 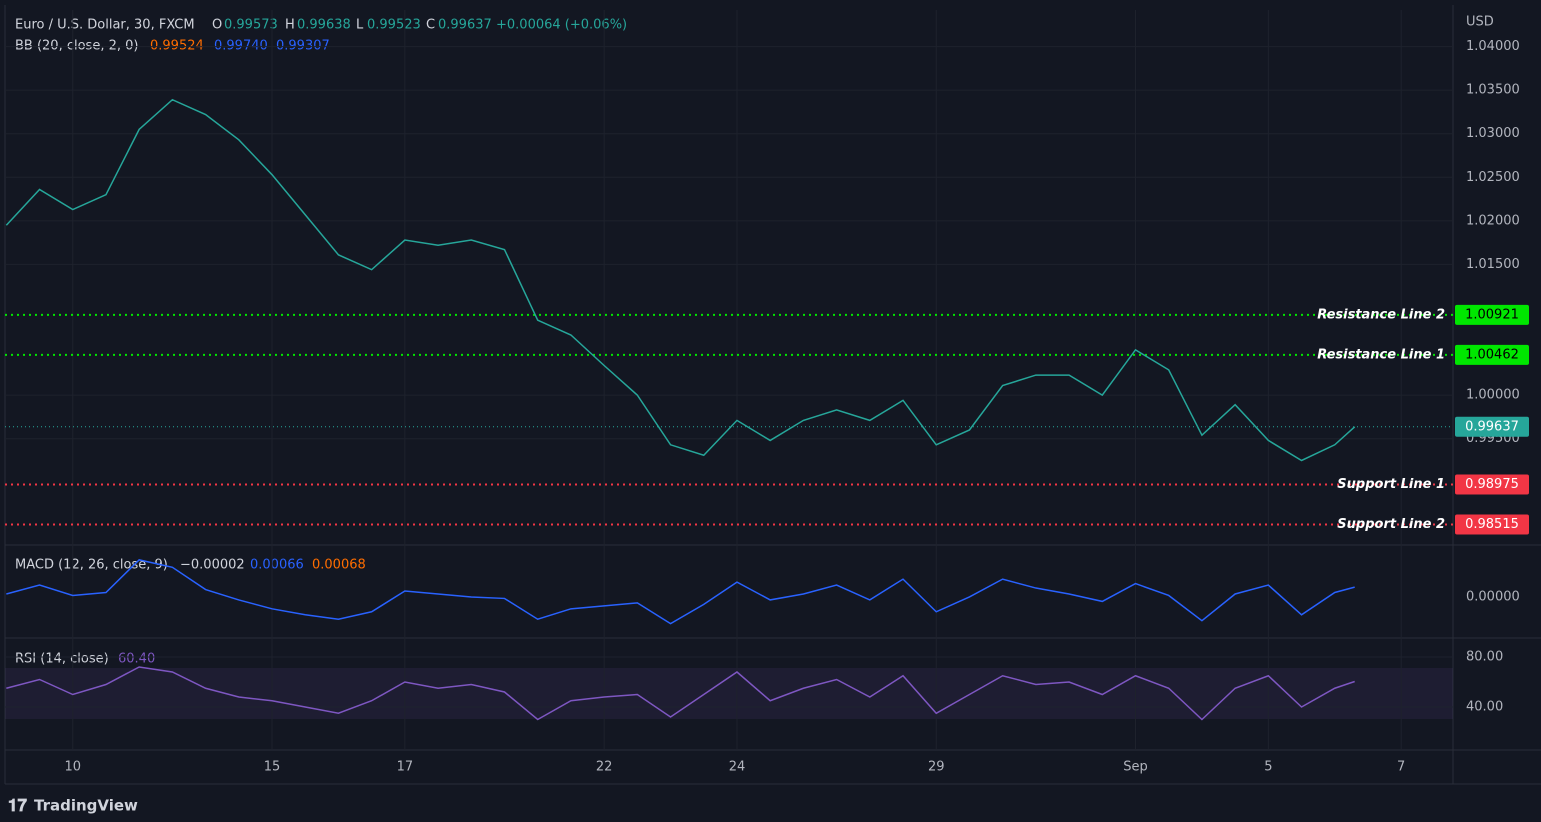 I want to click on ohlc-label: L, so click(x=360, y=25).